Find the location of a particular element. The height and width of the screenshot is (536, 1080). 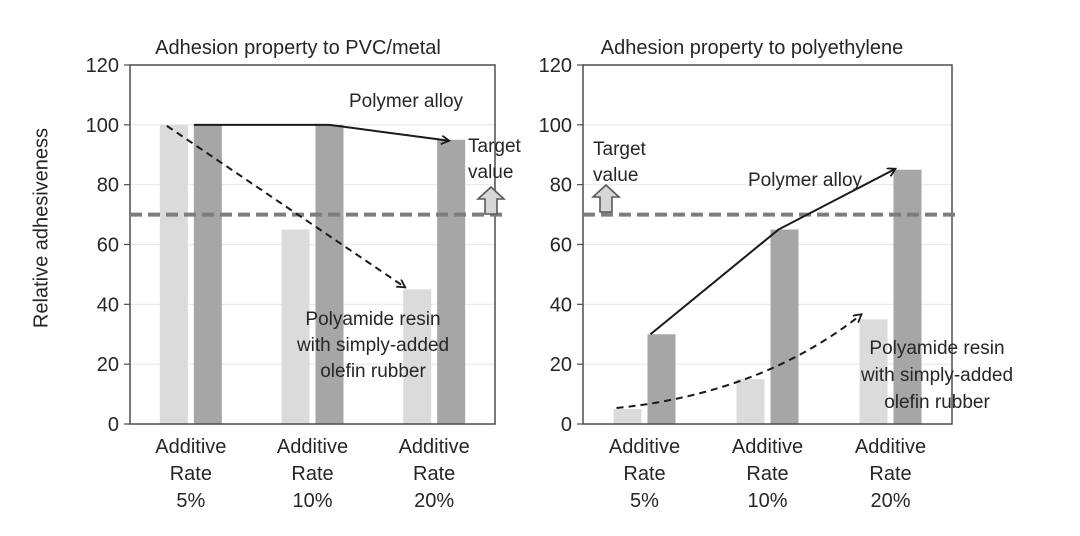

trend-line-polyamide is located at coordinates (739, 362).